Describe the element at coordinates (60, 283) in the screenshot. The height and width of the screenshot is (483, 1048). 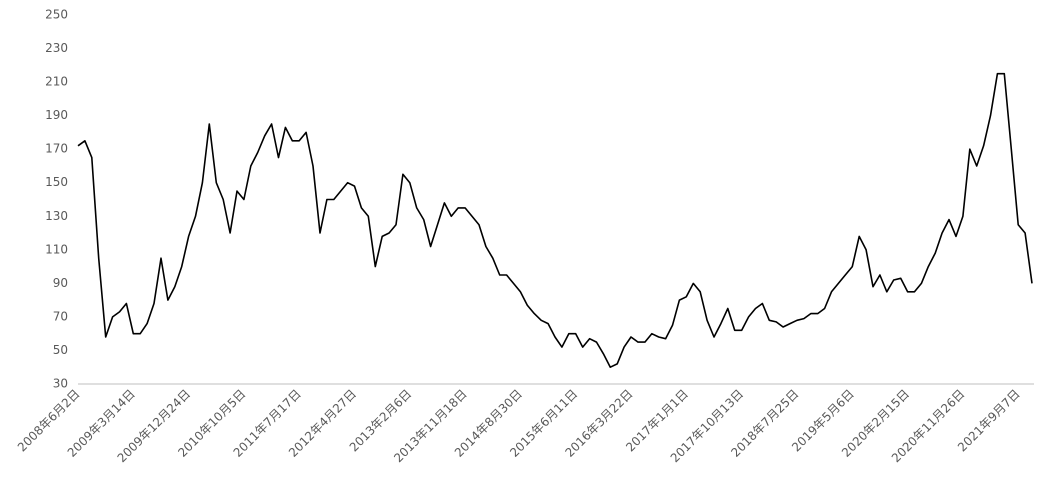
I see `y-tick-label: 90` at that location.